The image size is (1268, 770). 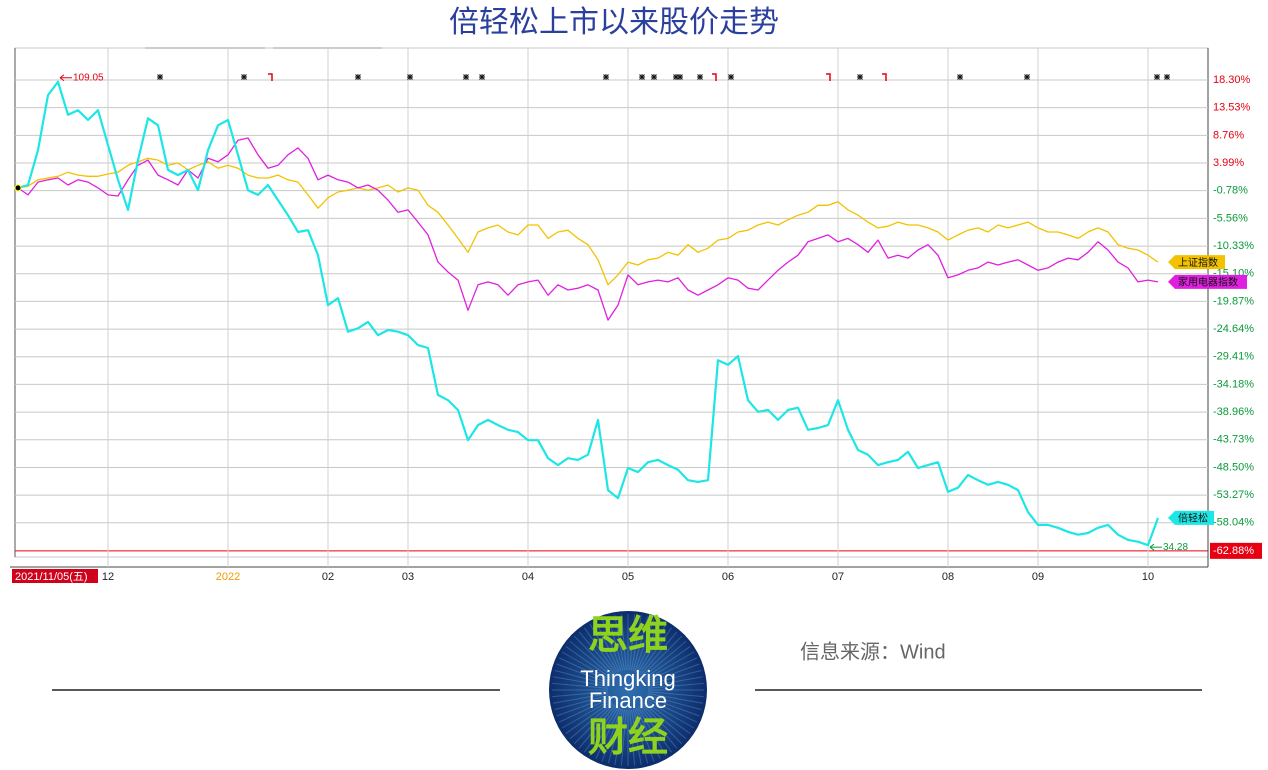 I want to click on x-tick-label: 10, so click(x=1148, y=577).